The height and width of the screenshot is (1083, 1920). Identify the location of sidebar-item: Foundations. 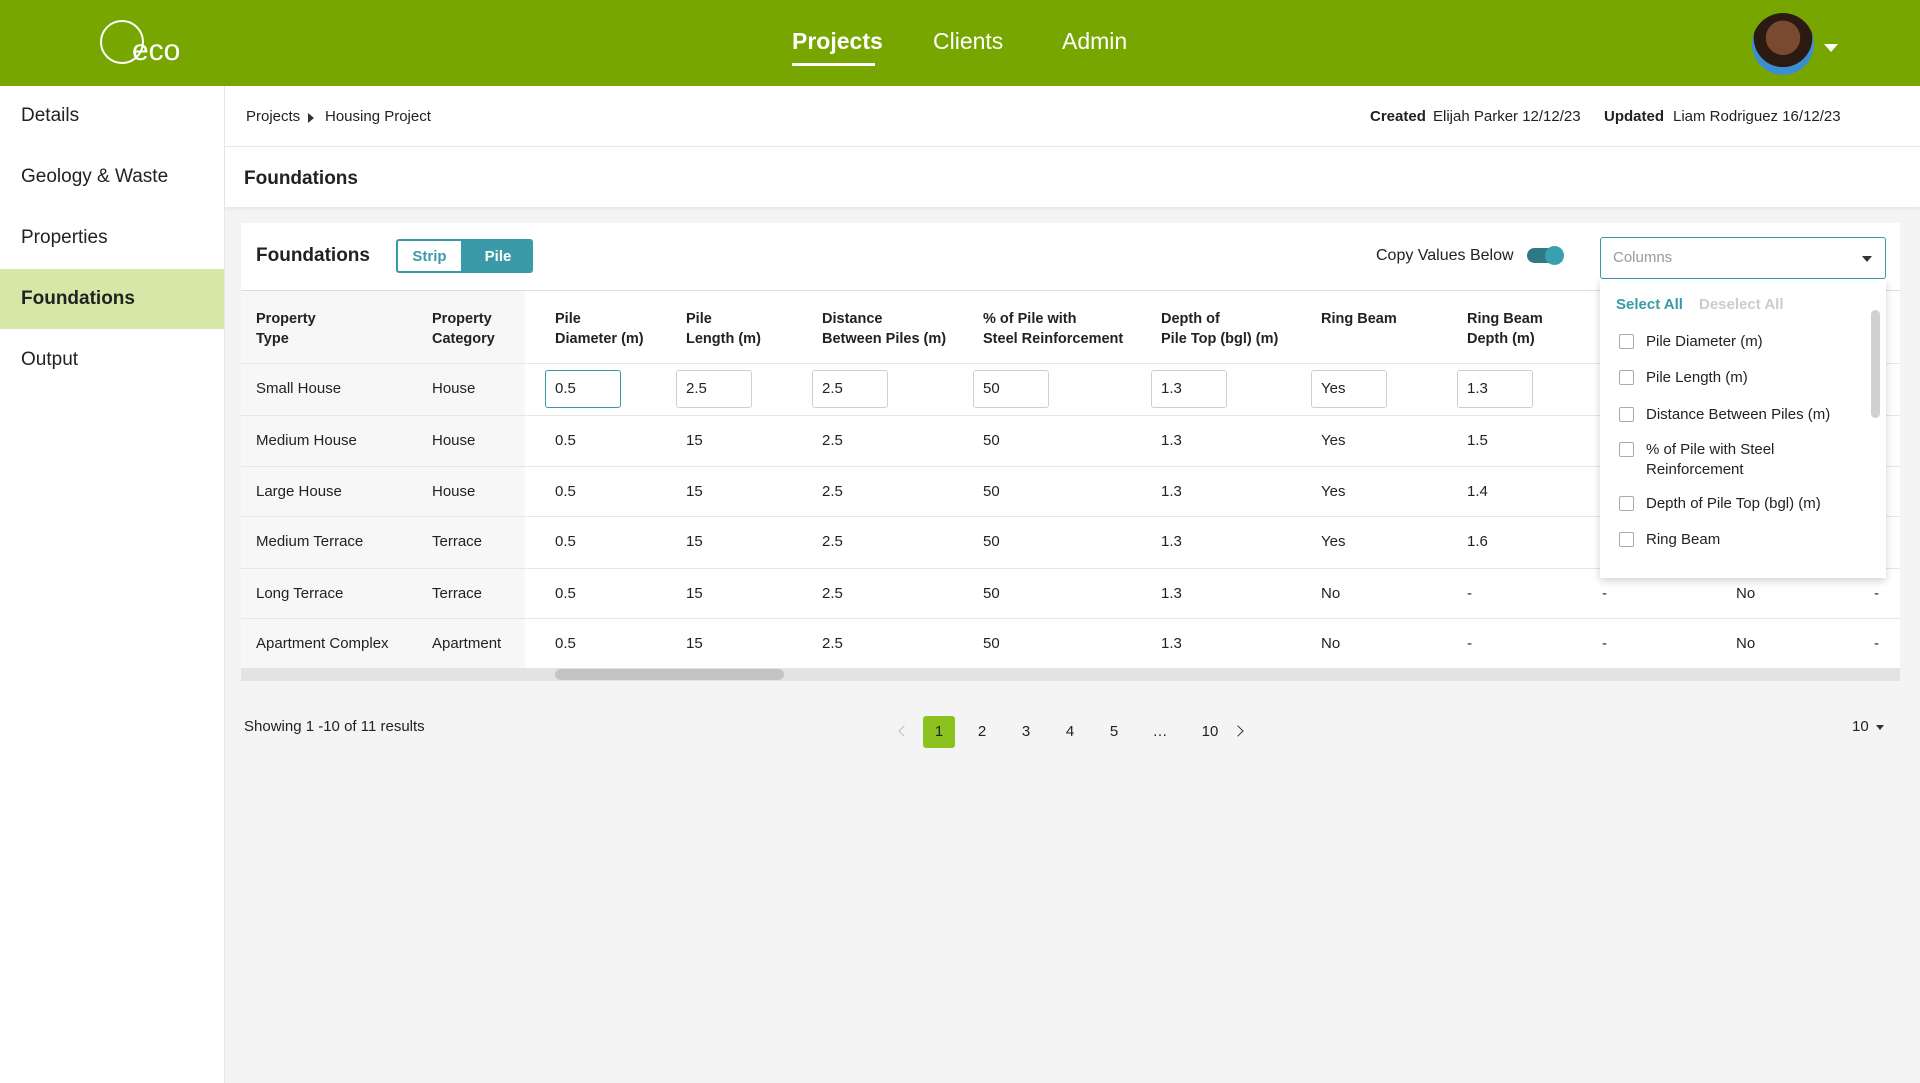
(112, 299).